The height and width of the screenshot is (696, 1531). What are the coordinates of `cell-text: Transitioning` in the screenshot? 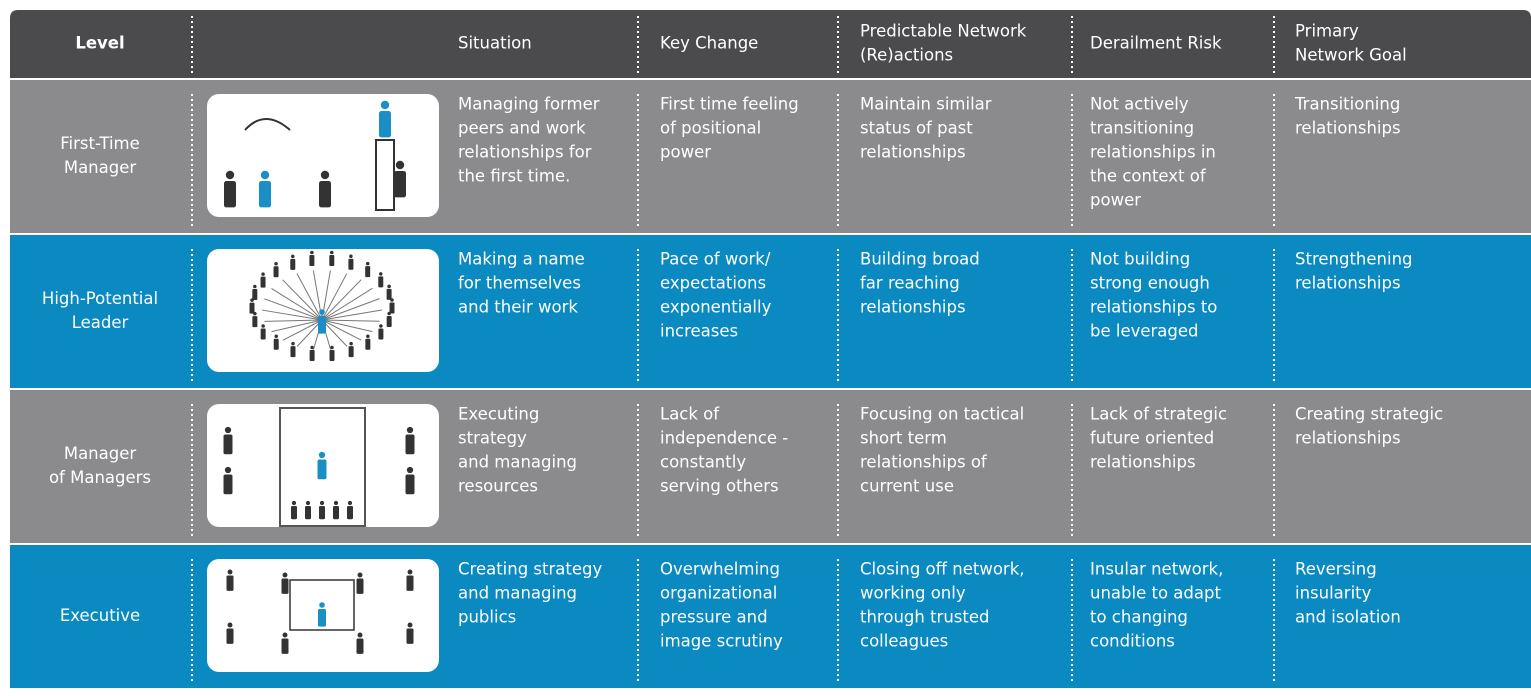 It's located at (1347, 104).